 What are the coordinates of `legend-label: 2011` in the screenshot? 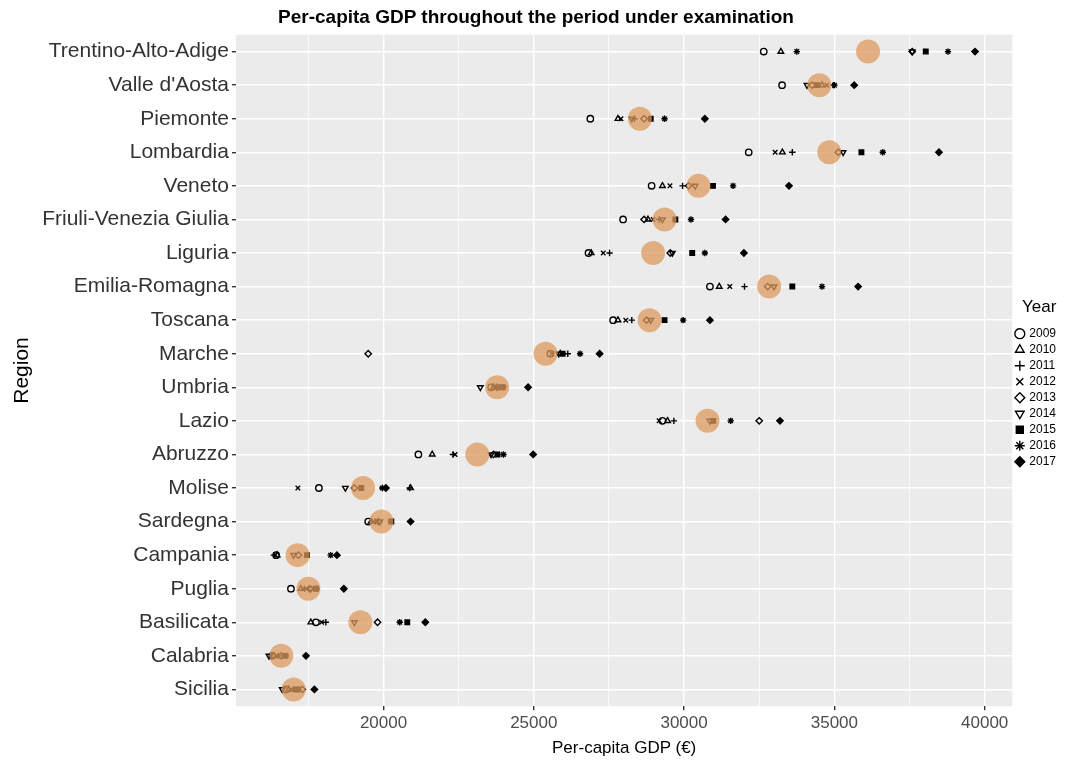 It's located at (1042, 365).